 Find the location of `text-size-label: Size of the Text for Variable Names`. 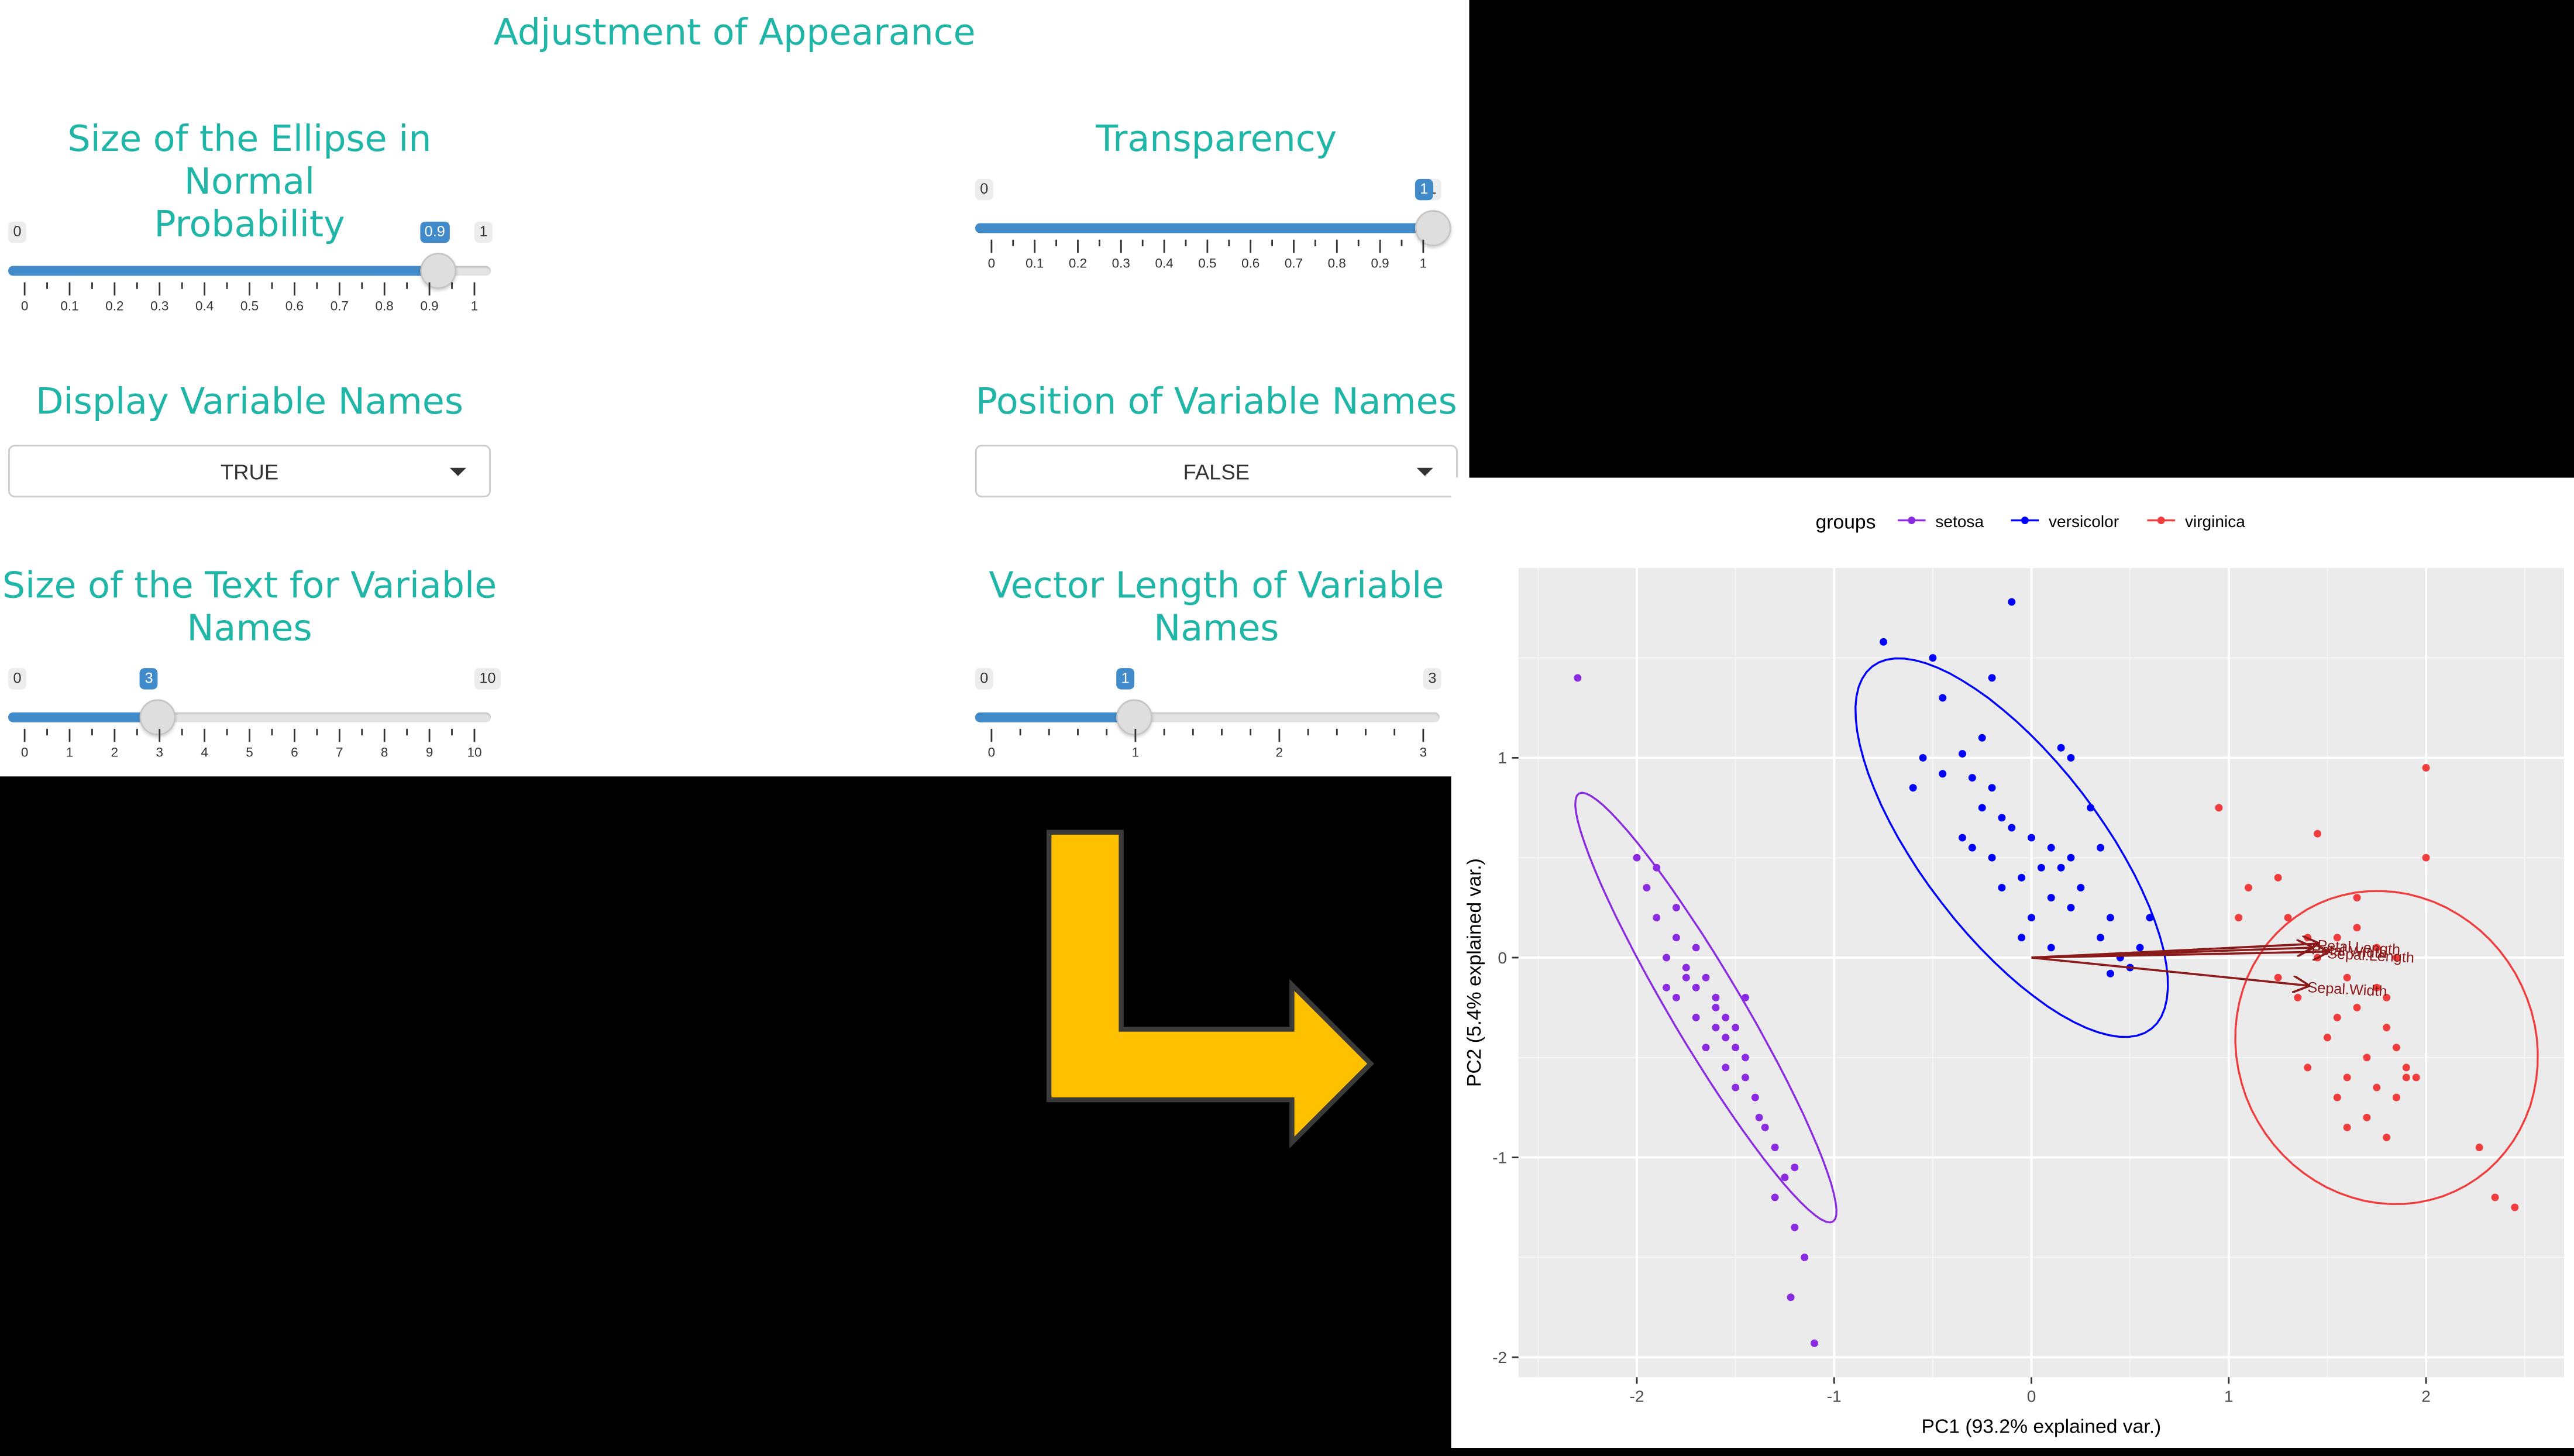

text-size-label: Size of the Text for Variable Names is located at coordinates (249, 609).